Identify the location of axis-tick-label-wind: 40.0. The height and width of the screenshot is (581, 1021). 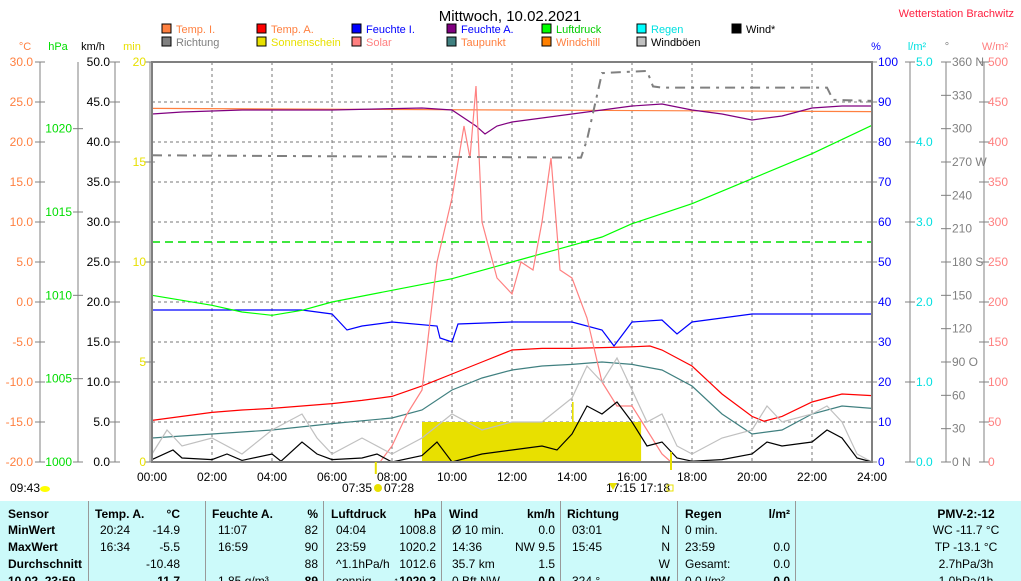
(99, 142).